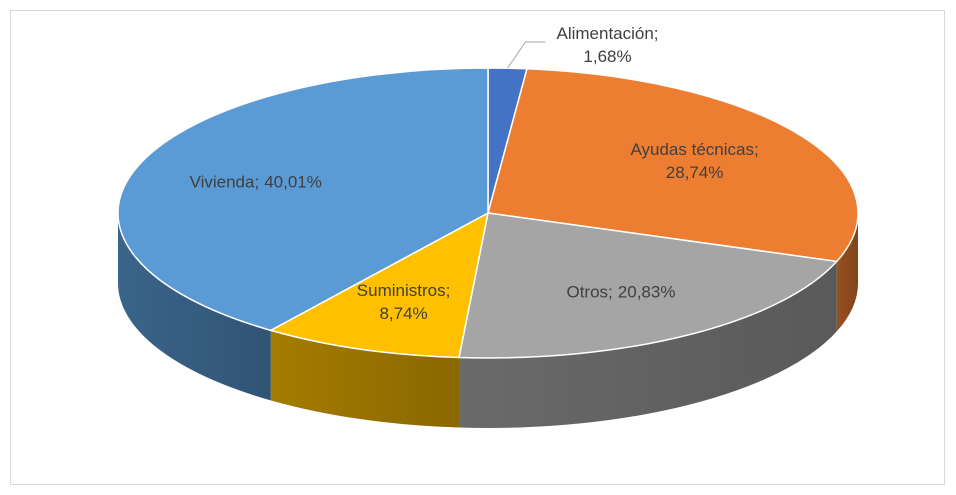  Describe the element at coordinates (225, 182) in the screenshot. I see `label-category: Vivienda;` at that location.